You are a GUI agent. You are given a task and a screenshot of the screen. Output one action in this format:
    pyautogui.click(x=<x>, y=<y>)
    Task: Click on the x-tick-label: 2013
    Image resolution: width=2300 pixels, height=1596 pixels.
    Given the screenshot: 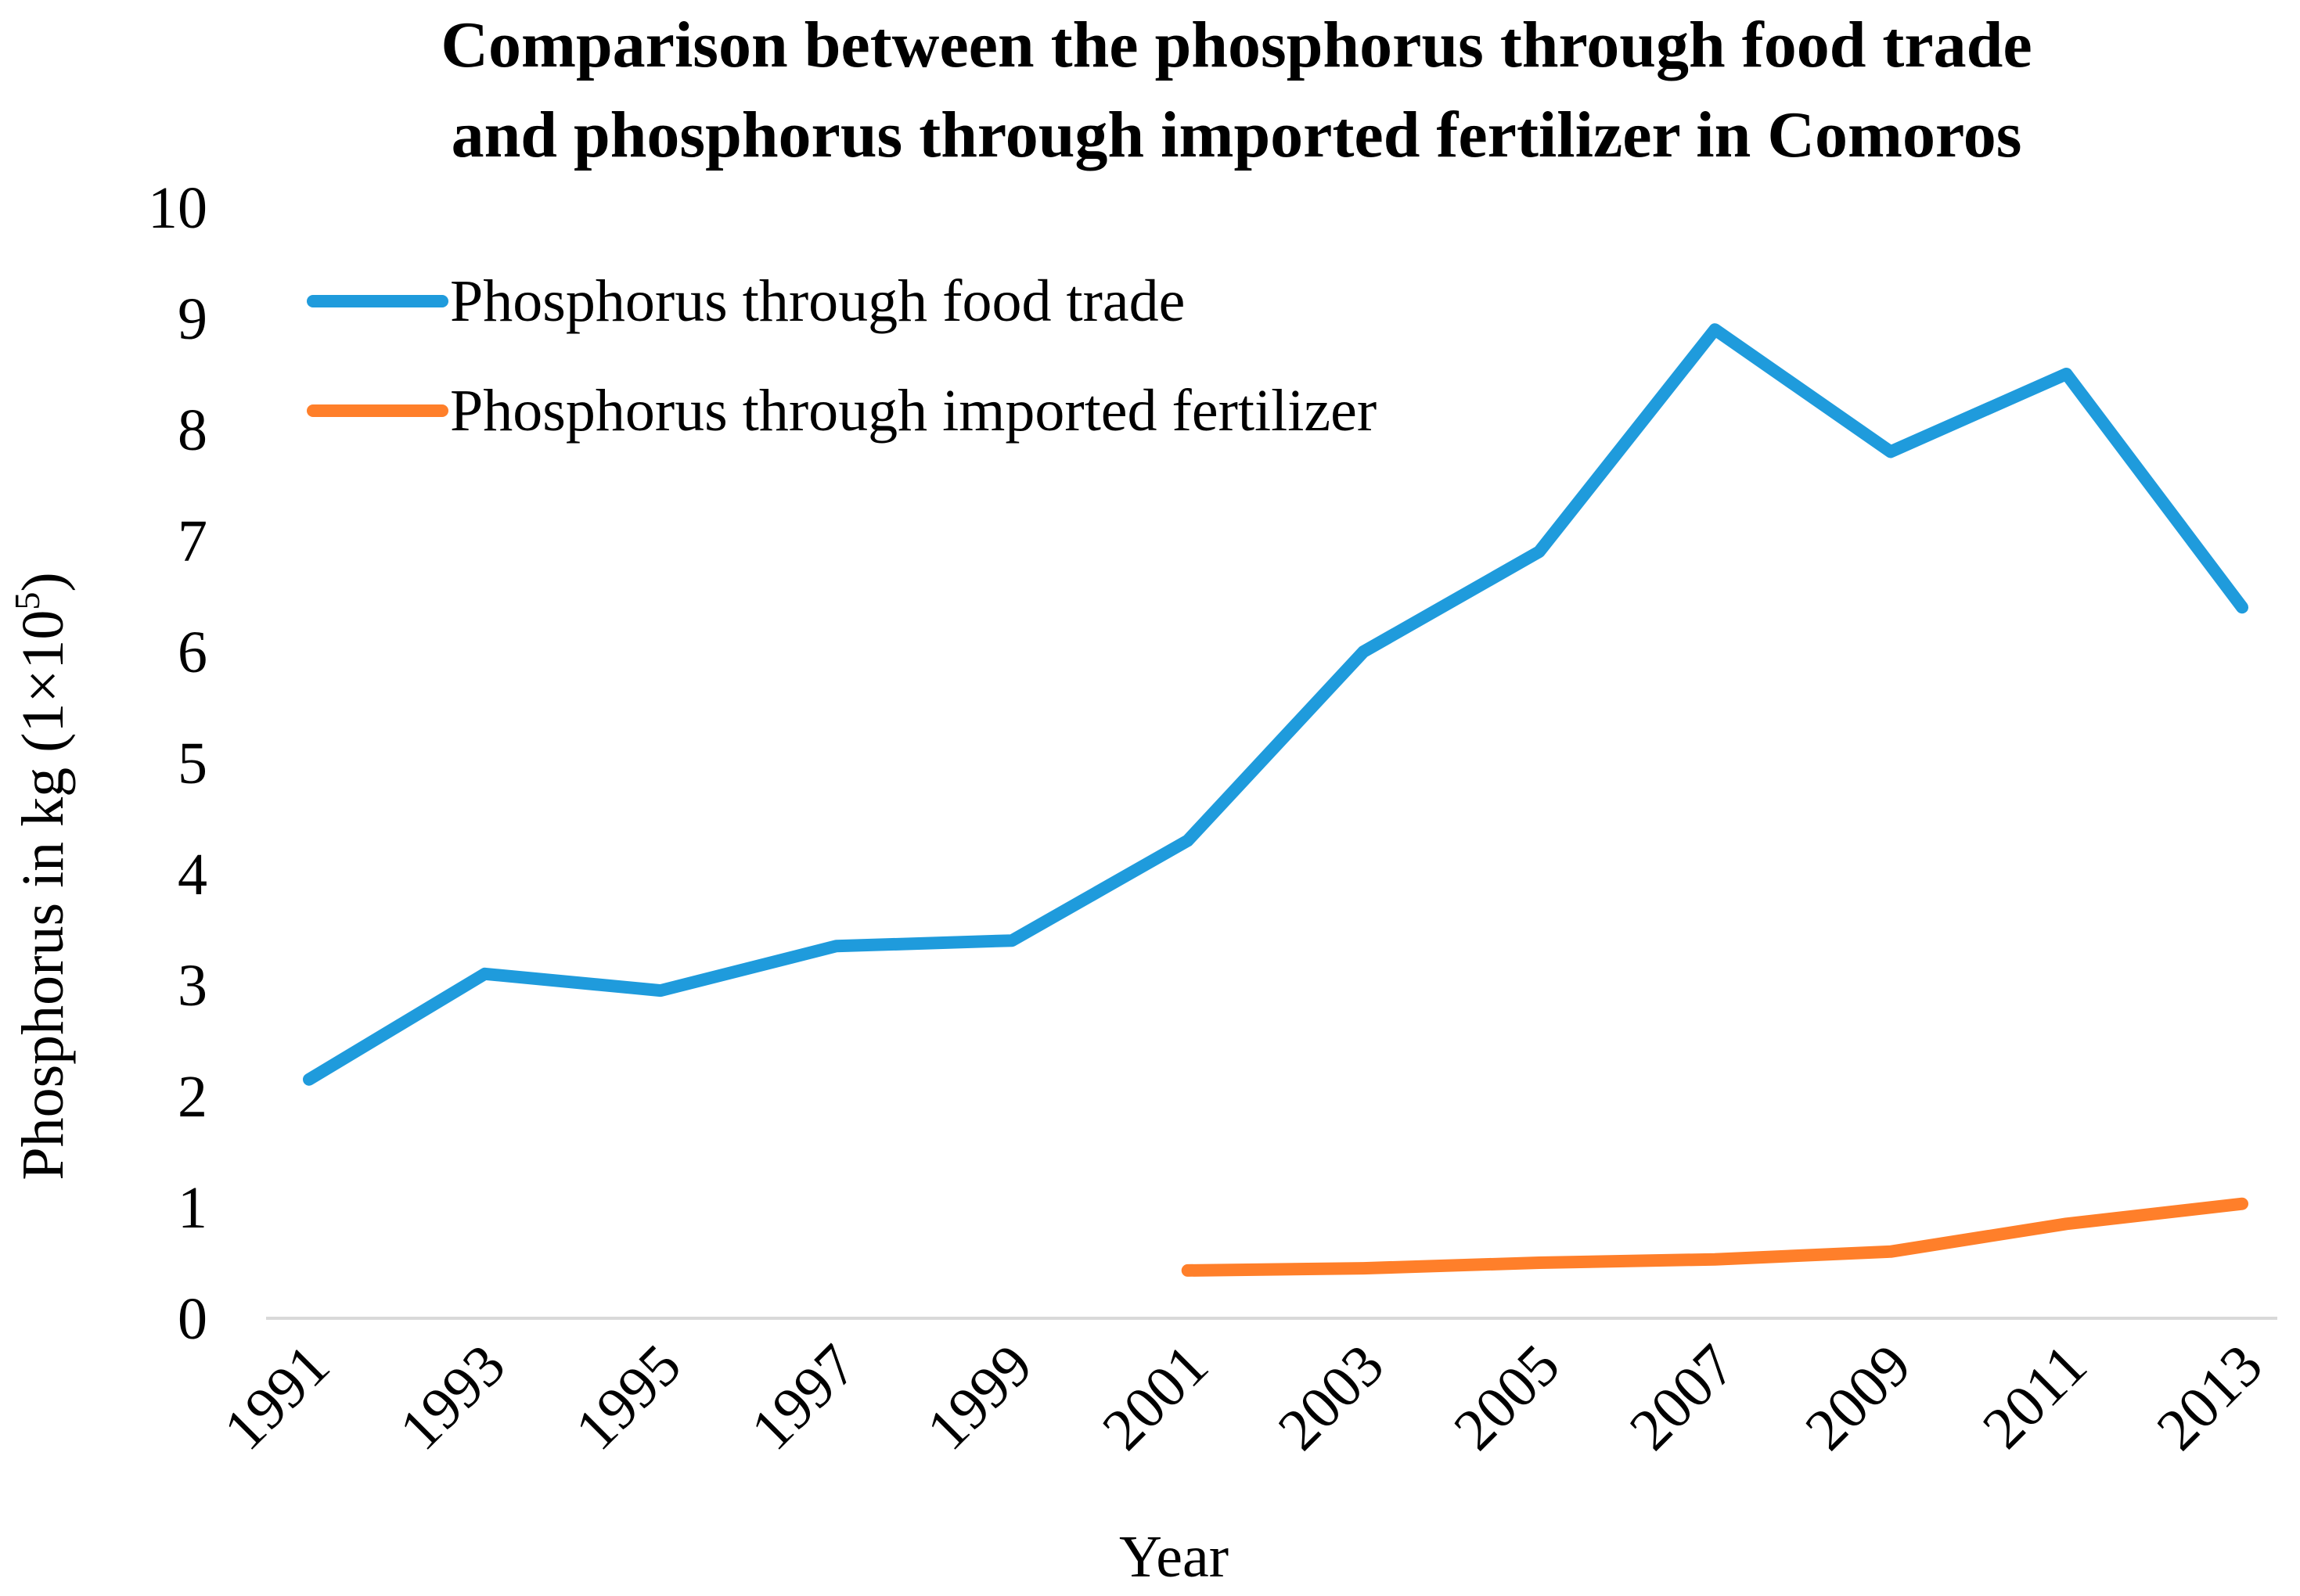 What is the action you would take?
    pyautogui.click(x=2209, y=1397)
    